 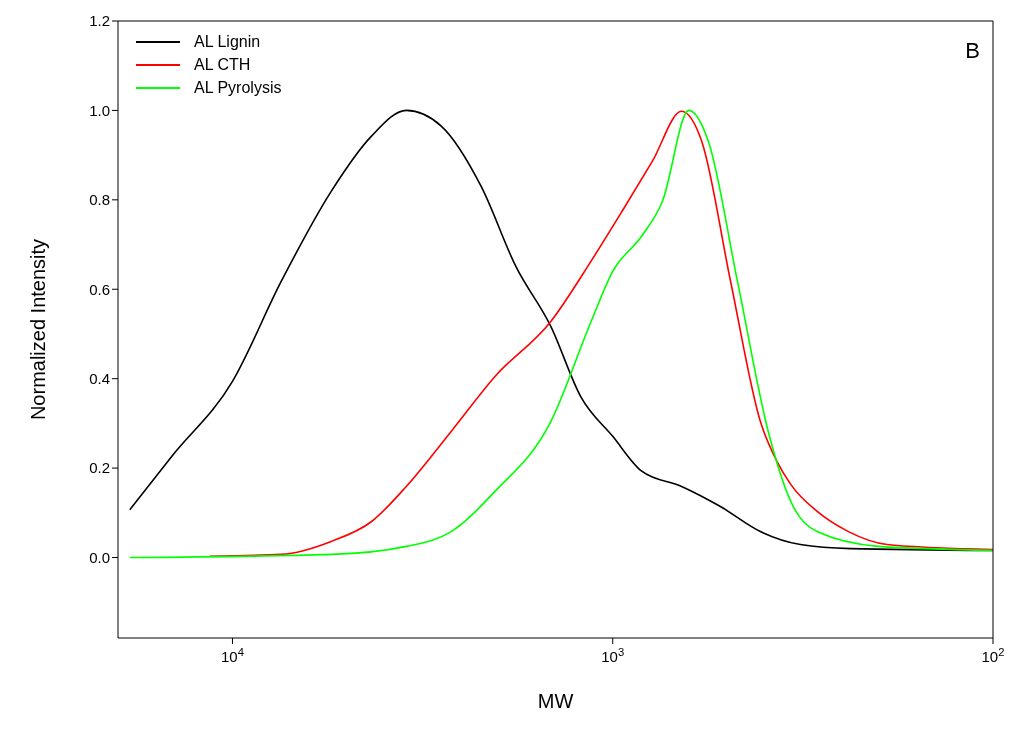 I want to click on legend-label: AL Lignin, so click(x=227, y=41).